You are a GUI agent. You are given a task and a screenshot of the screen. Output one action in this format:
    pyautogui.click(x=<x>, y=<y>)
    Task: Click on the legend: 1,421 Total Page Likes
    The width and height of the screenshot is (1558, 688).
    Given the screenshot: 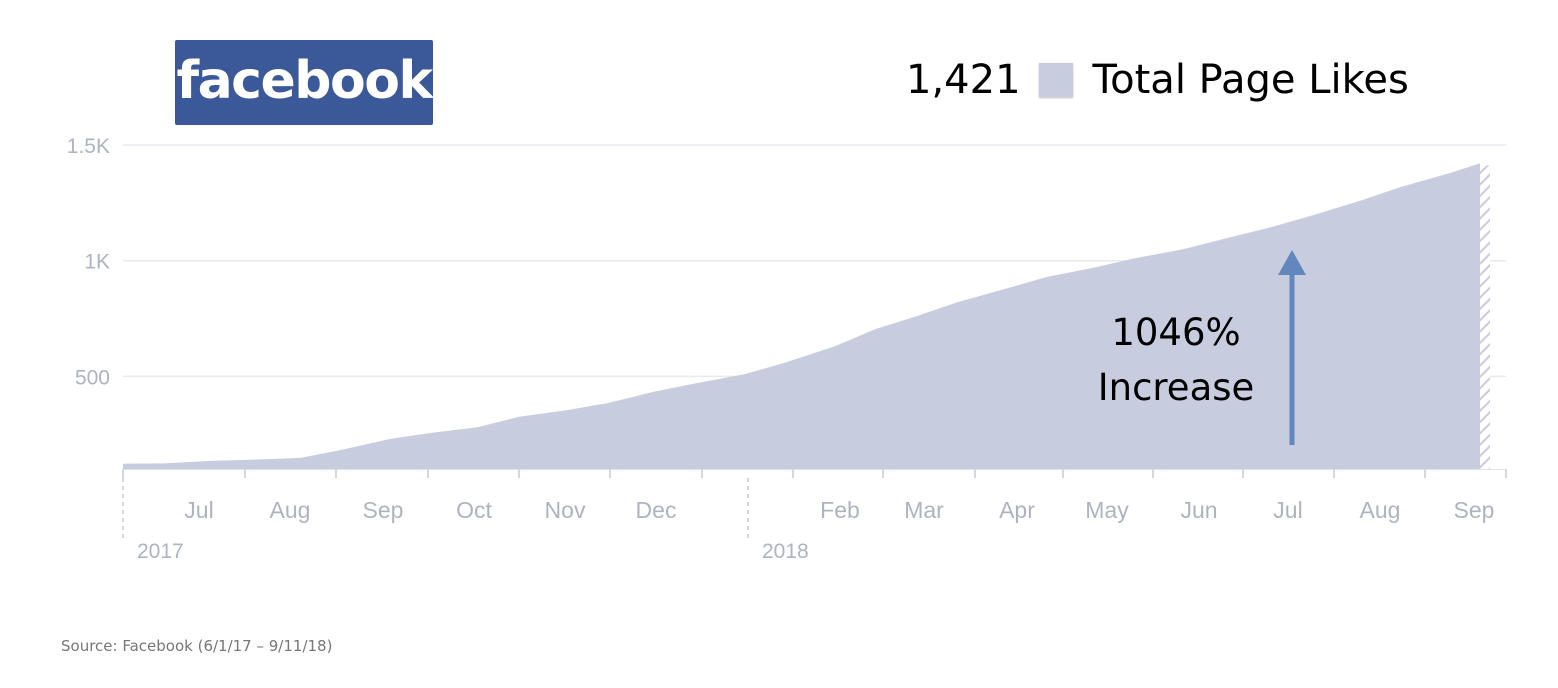 What is the action you would take?
    pyautogui.click(x=1157, y=80)
    